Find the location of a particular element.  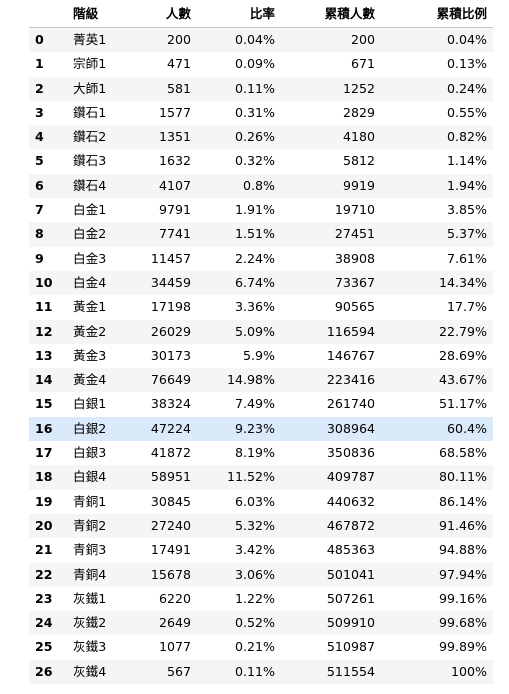

count-cell: 17198 is located at coordinates (170, 307).